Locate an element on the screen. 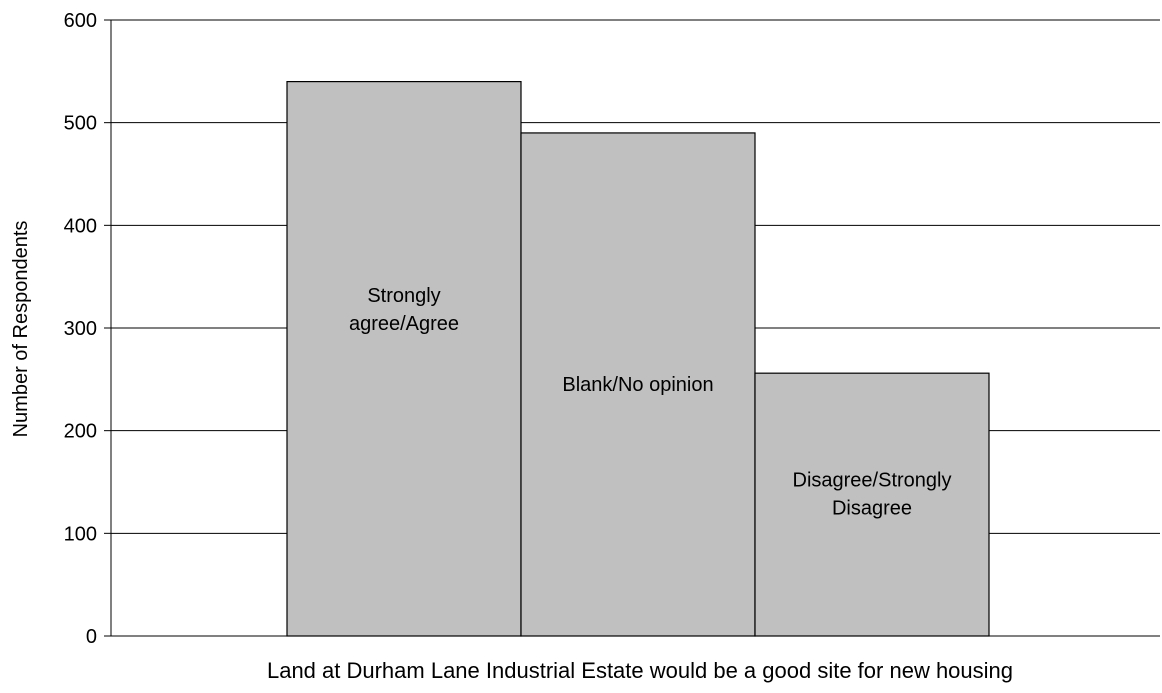 The image size is (1162, 693). y-axis-label: Number of Respondents is located at coordinates (21, 329).